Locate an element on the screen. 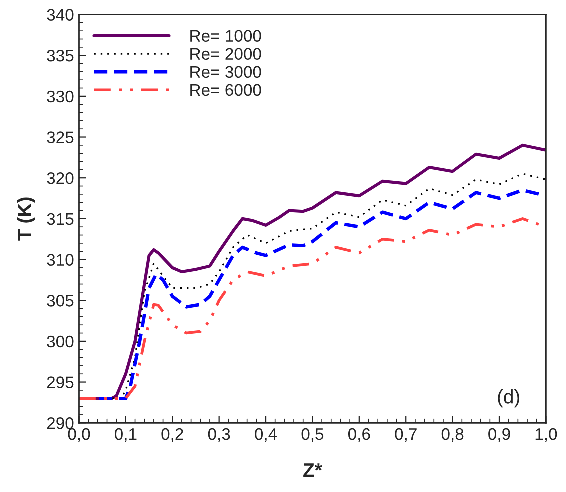 The width and height of the screenshot is (566, 492). y-tick-label: 290 is located at coordinates (60, 424).